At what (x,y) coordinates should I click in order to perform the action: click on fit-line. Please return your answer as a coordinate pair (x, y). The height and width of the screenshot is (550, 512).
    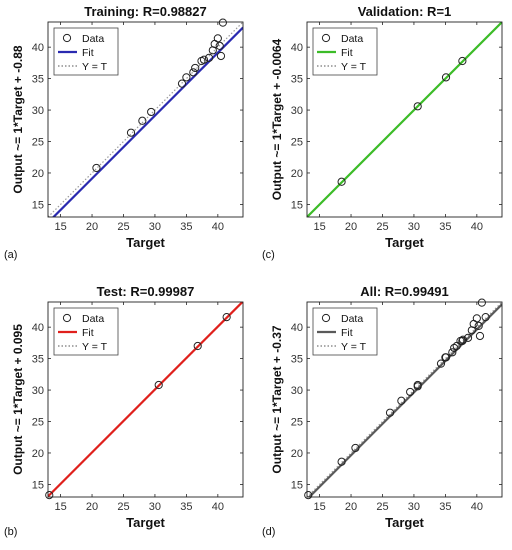
    Looking at the image, I should click on (147, 121).